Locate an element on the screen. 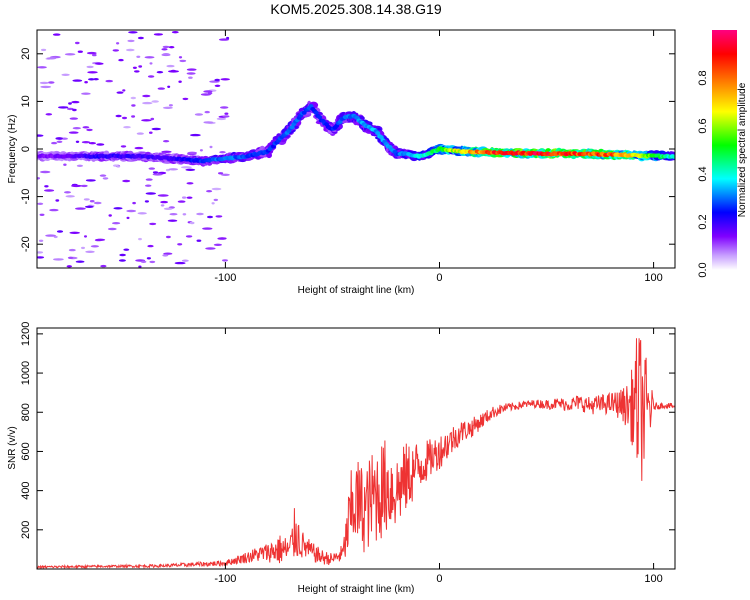 The width and height of the screenshot is (750, 600). y-tick-label: 10 is located at coordinates (26, 101).